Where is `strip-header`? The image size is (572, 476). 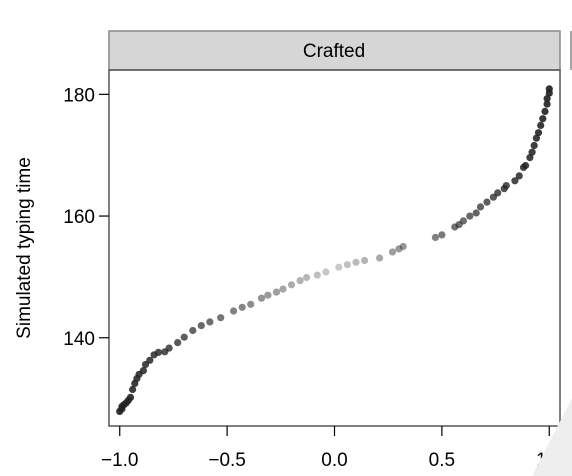
strip-header is located at coordinates (334, 50).